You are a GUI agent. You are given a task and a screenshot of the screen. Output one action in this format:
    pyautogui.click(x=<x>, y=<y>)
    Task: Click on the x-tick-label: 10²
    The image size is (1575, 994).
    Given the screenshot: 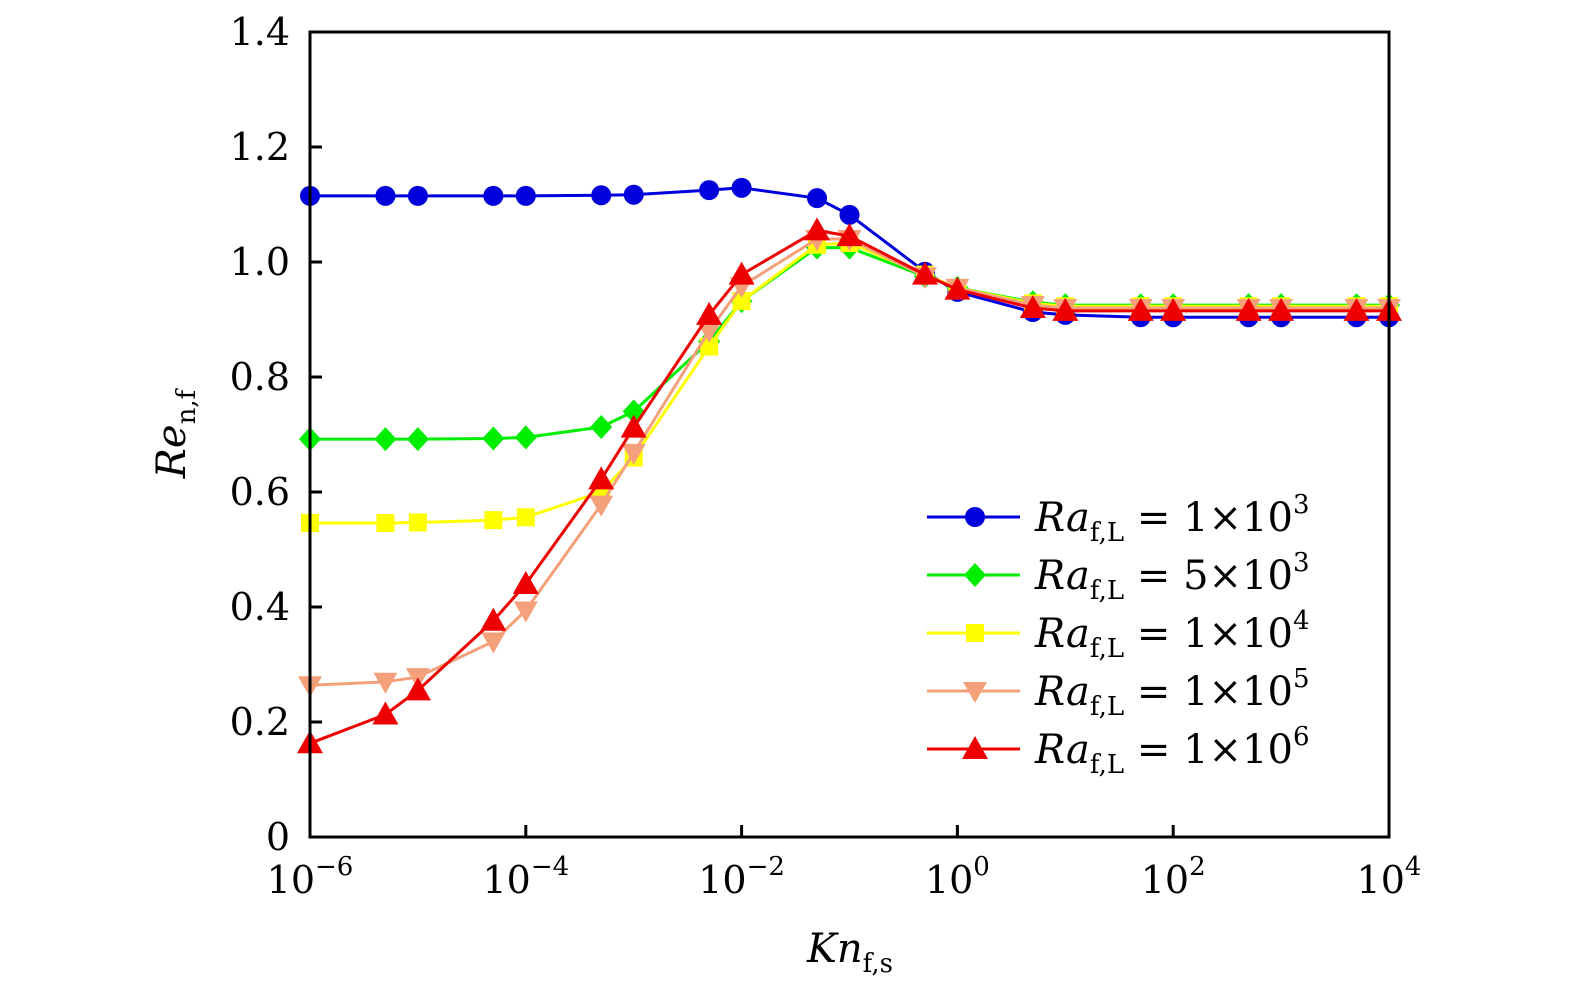 What is the action you would take?
    pyautogui.click(x=1173, y=877)
    